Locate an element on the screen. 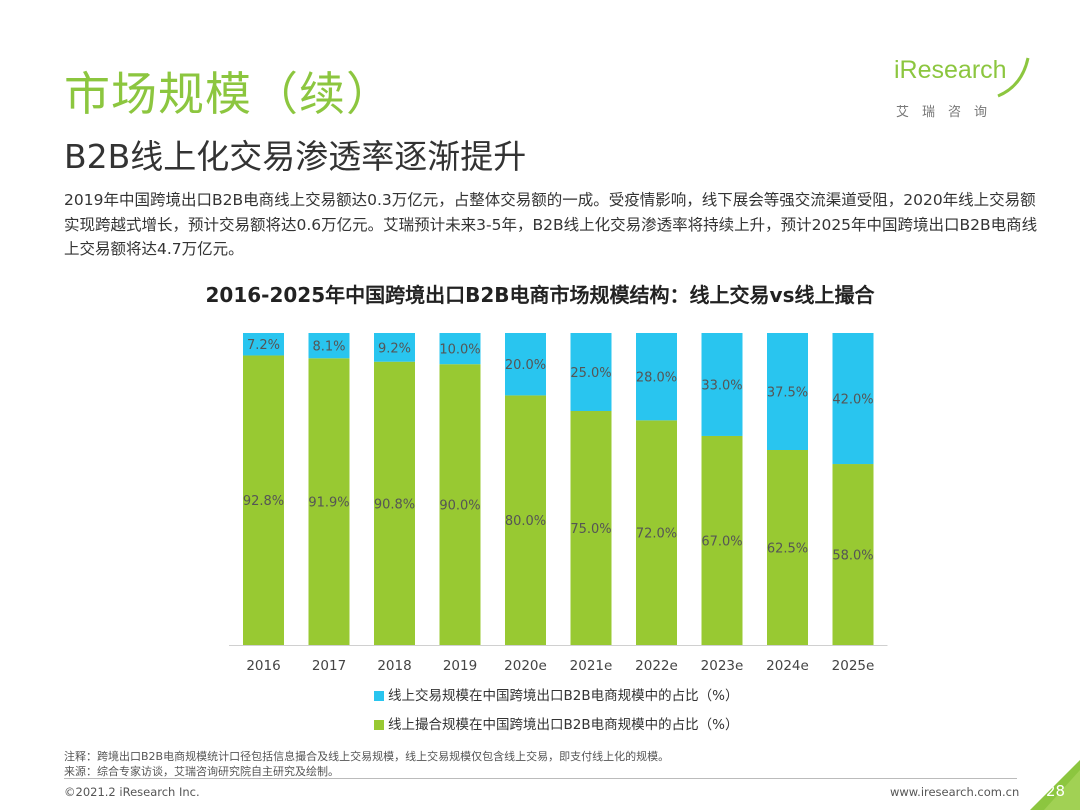  bar-offline-2020e is located at coordinates (525, 520).